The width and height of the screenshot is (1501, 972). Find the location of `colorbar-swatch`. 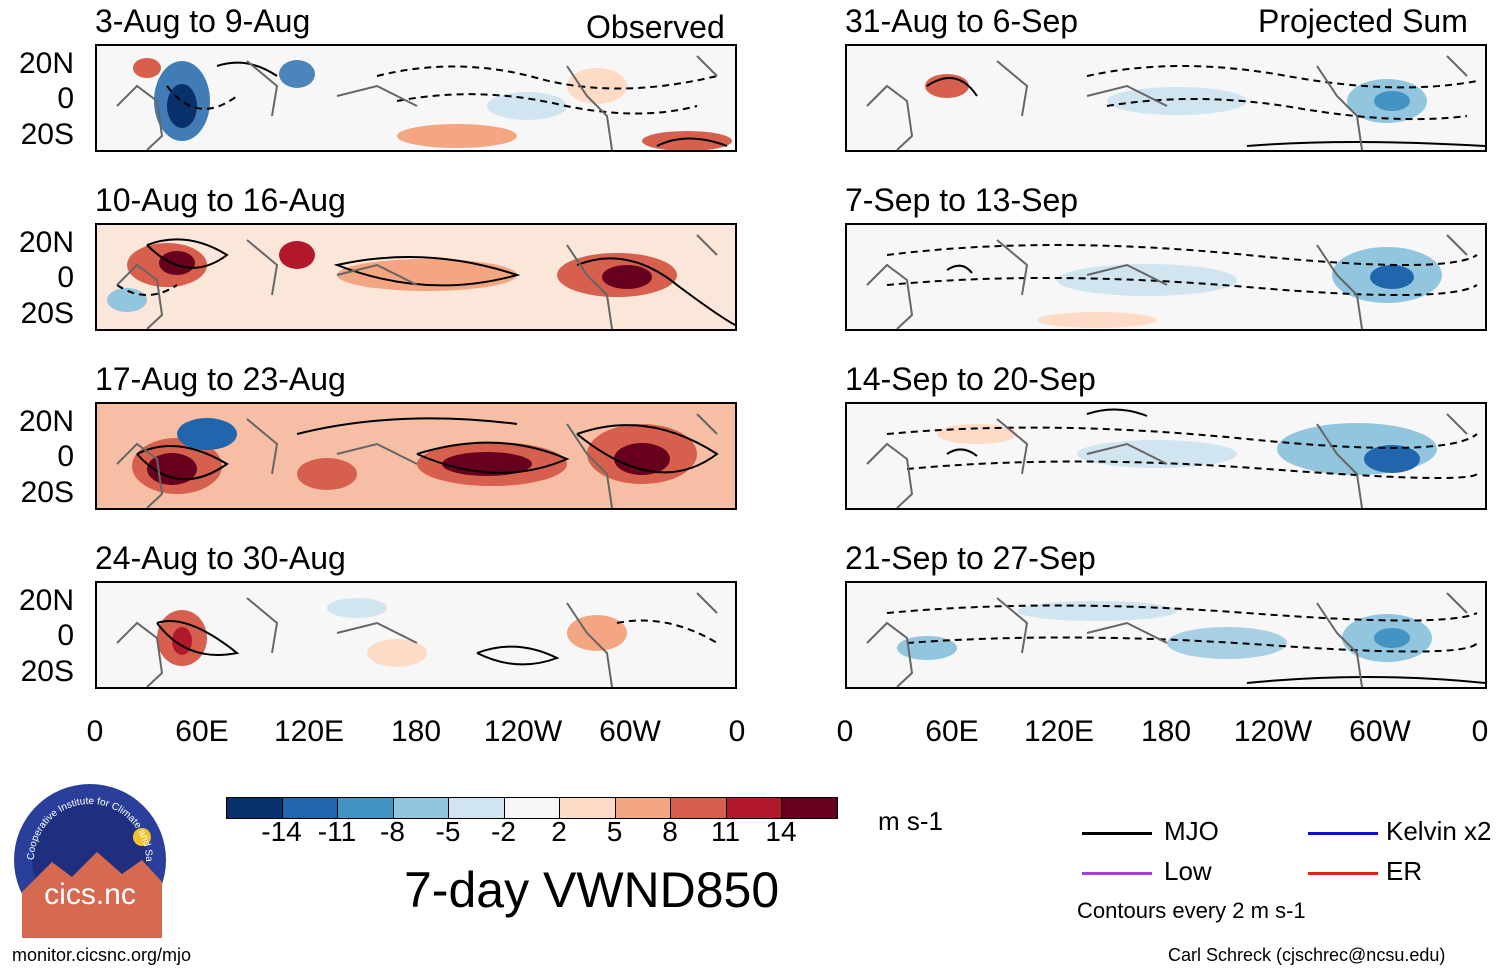

colorbar-swatch is located at coordinates (809, 808).